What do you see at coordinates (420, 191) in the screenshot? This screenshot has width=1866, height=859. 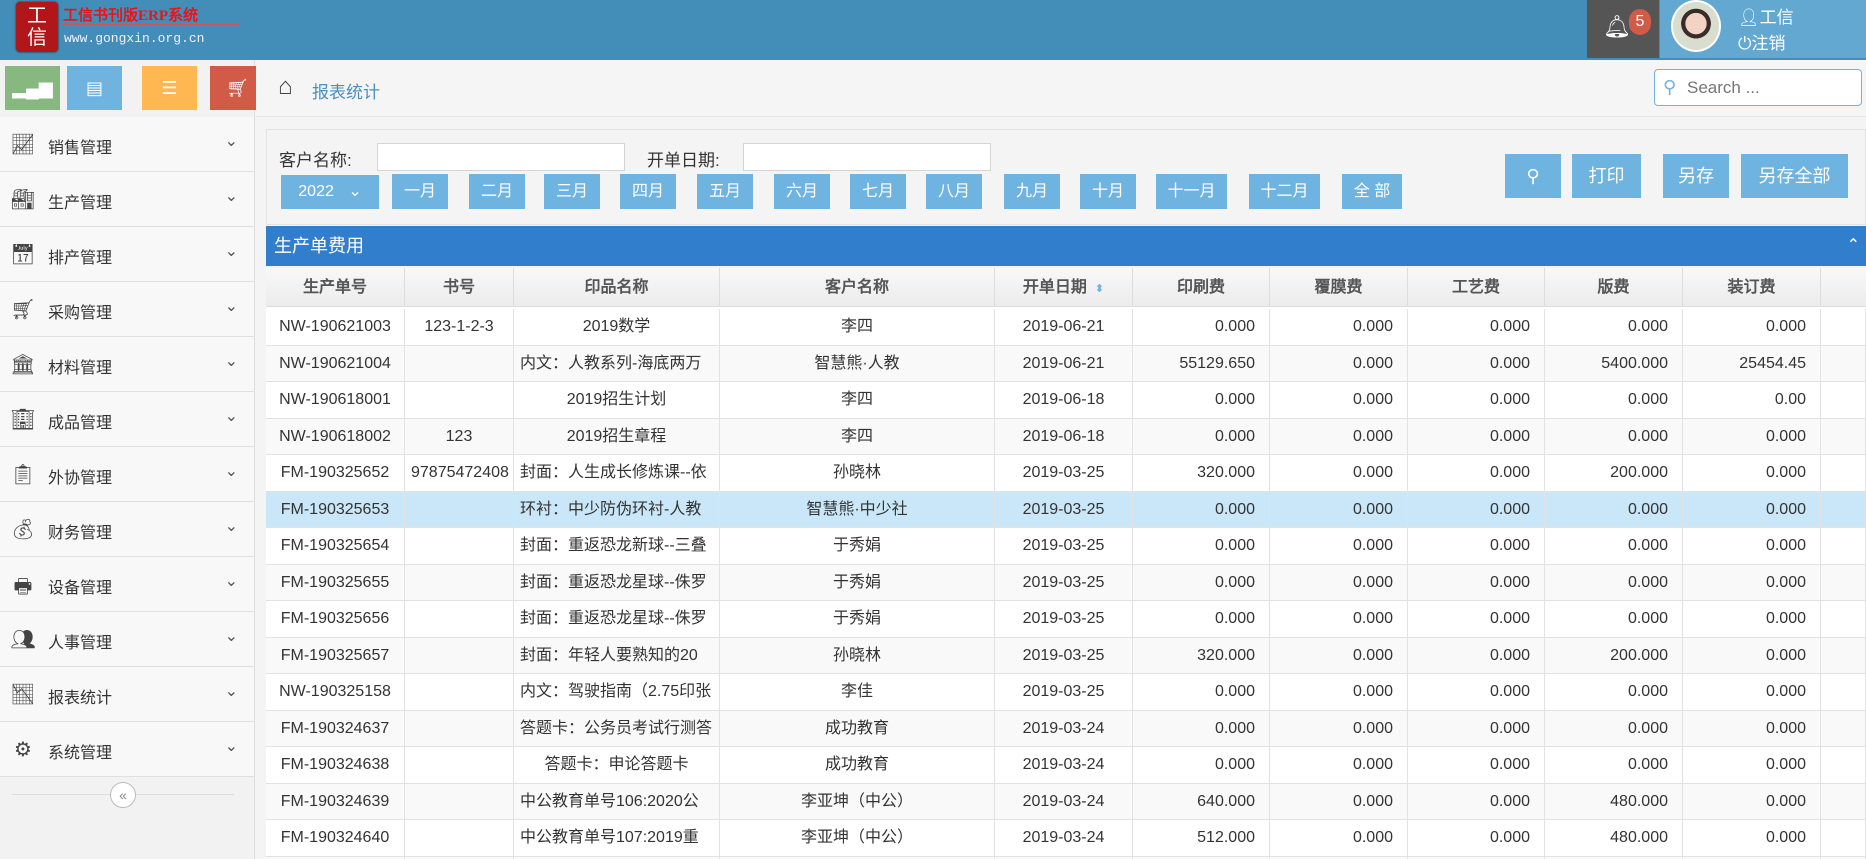 I see `month-button-1: 一月` at bounding box center [420, 191].